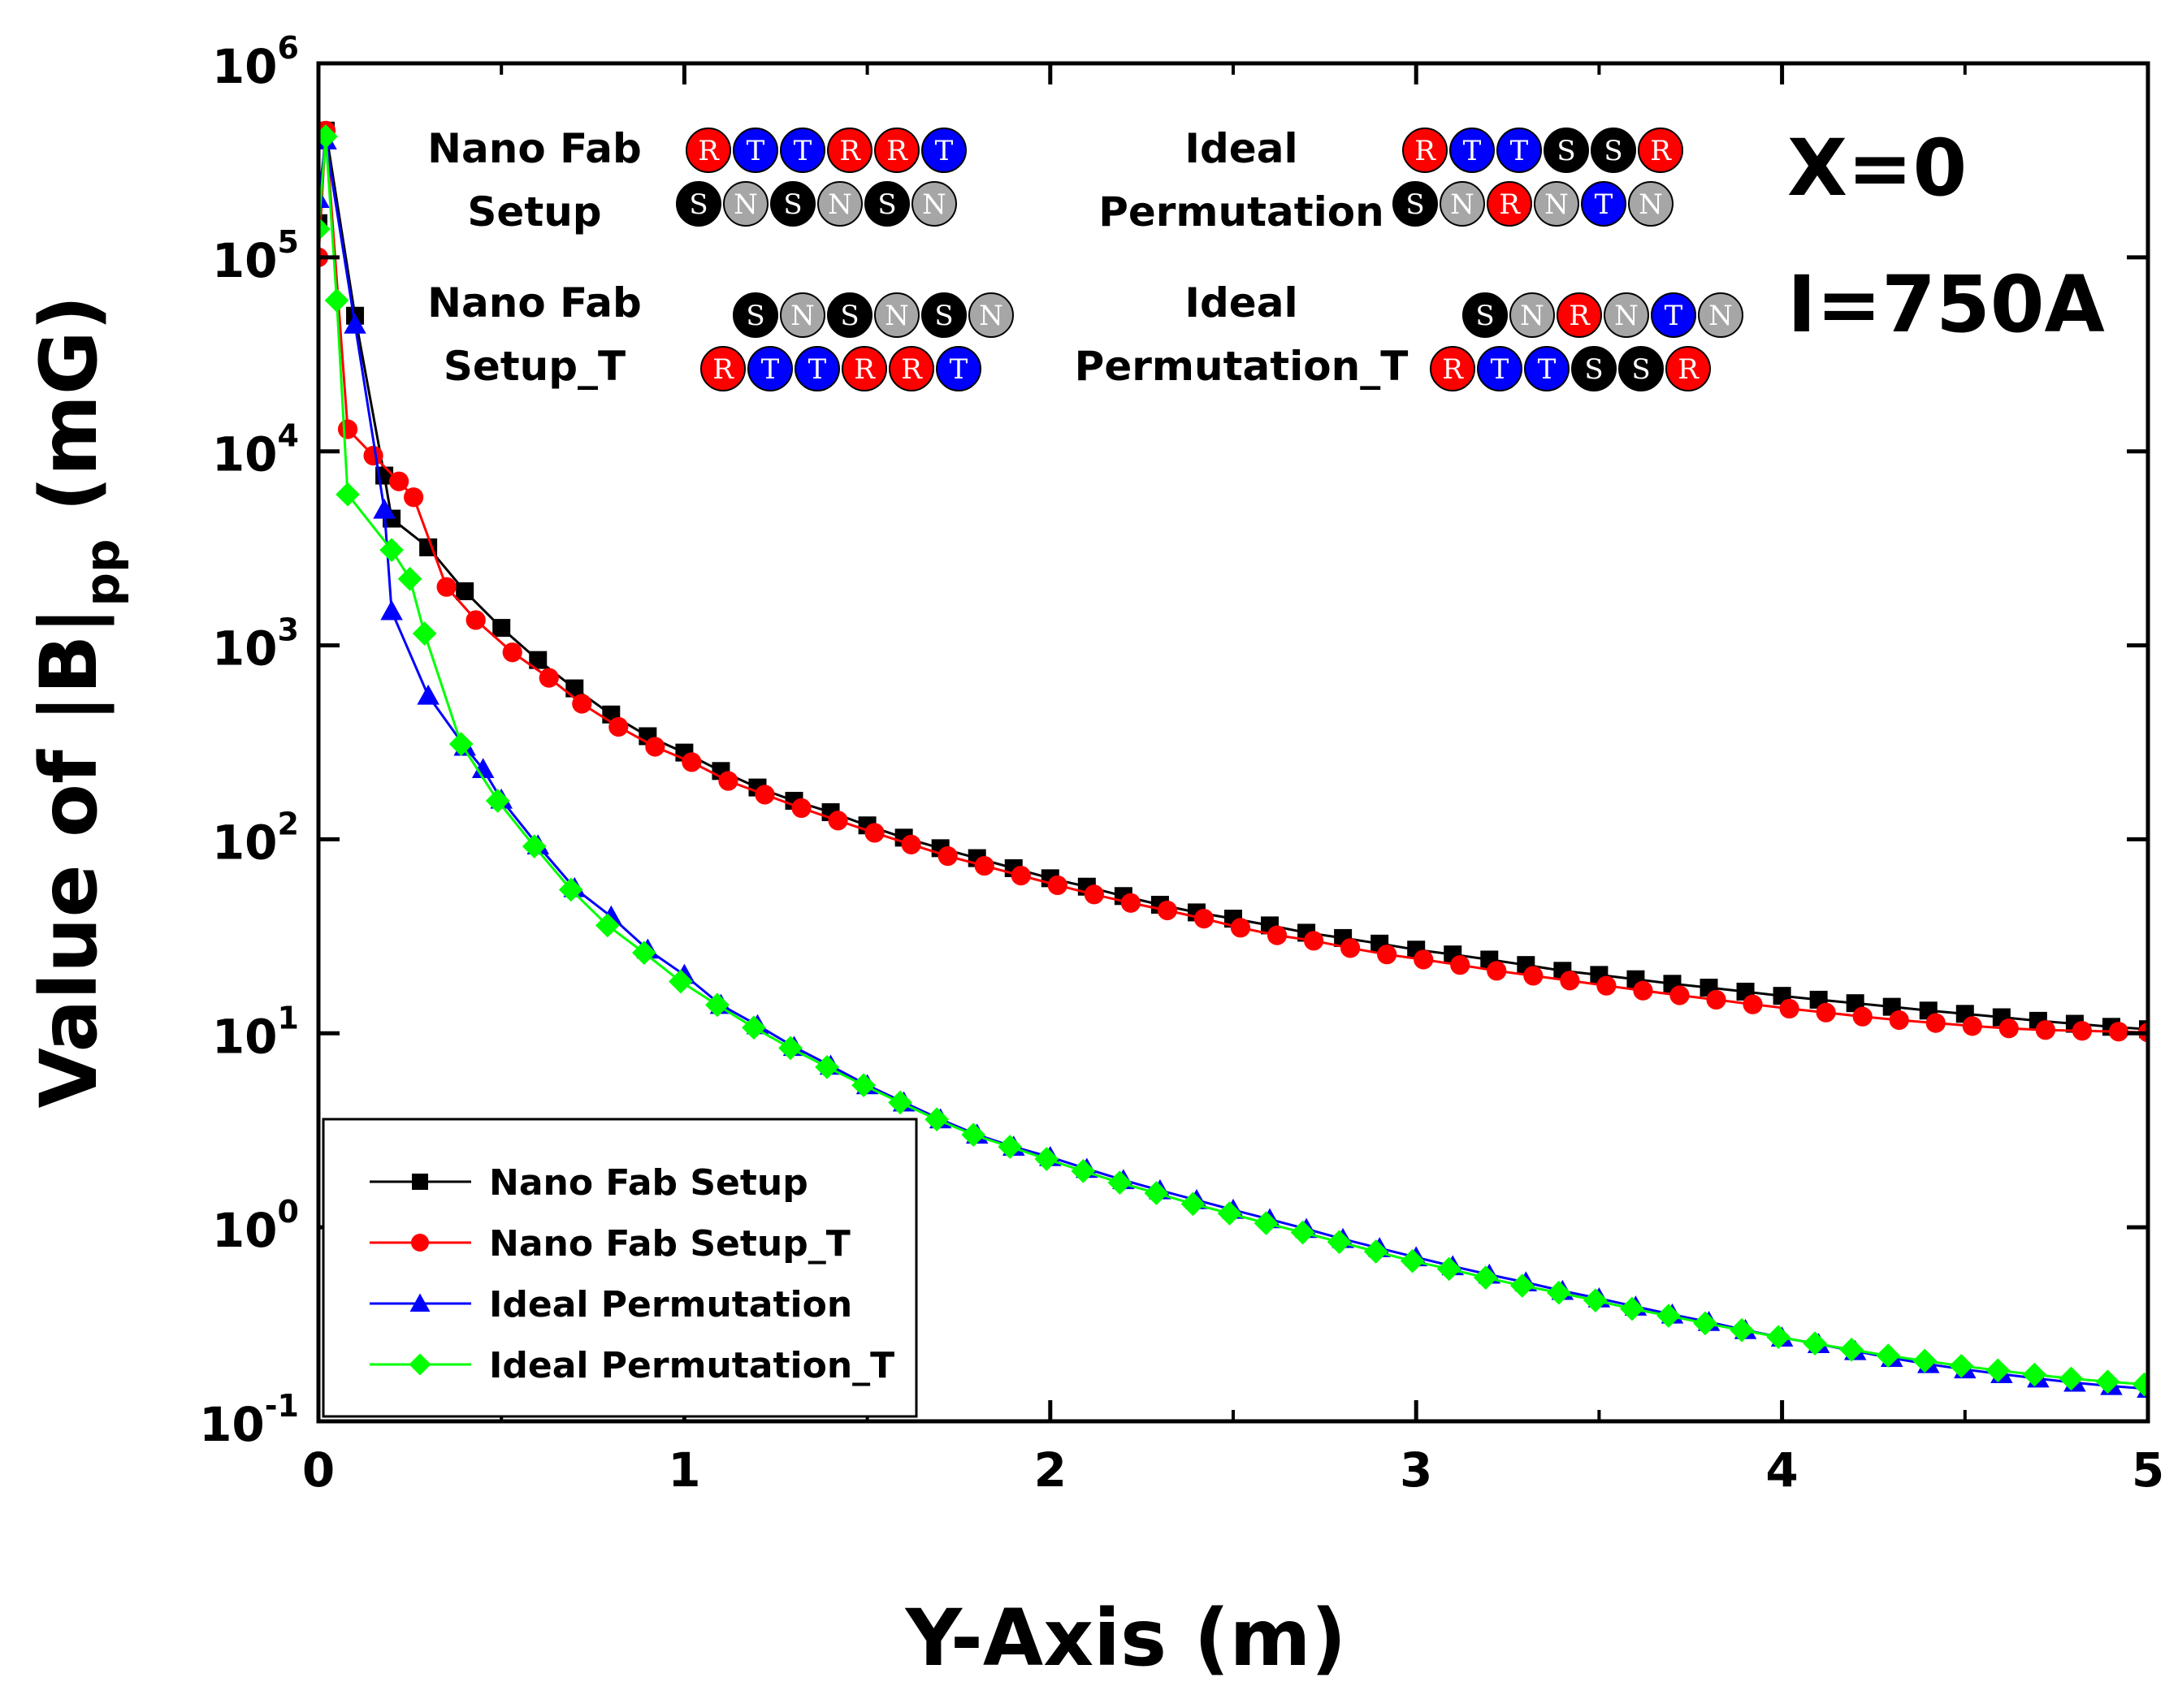  What do you see at coordinates (670, 1304) in the screenshot?
I see `legend-label: Ideal Permutation` at bounding box center [670, 1304].